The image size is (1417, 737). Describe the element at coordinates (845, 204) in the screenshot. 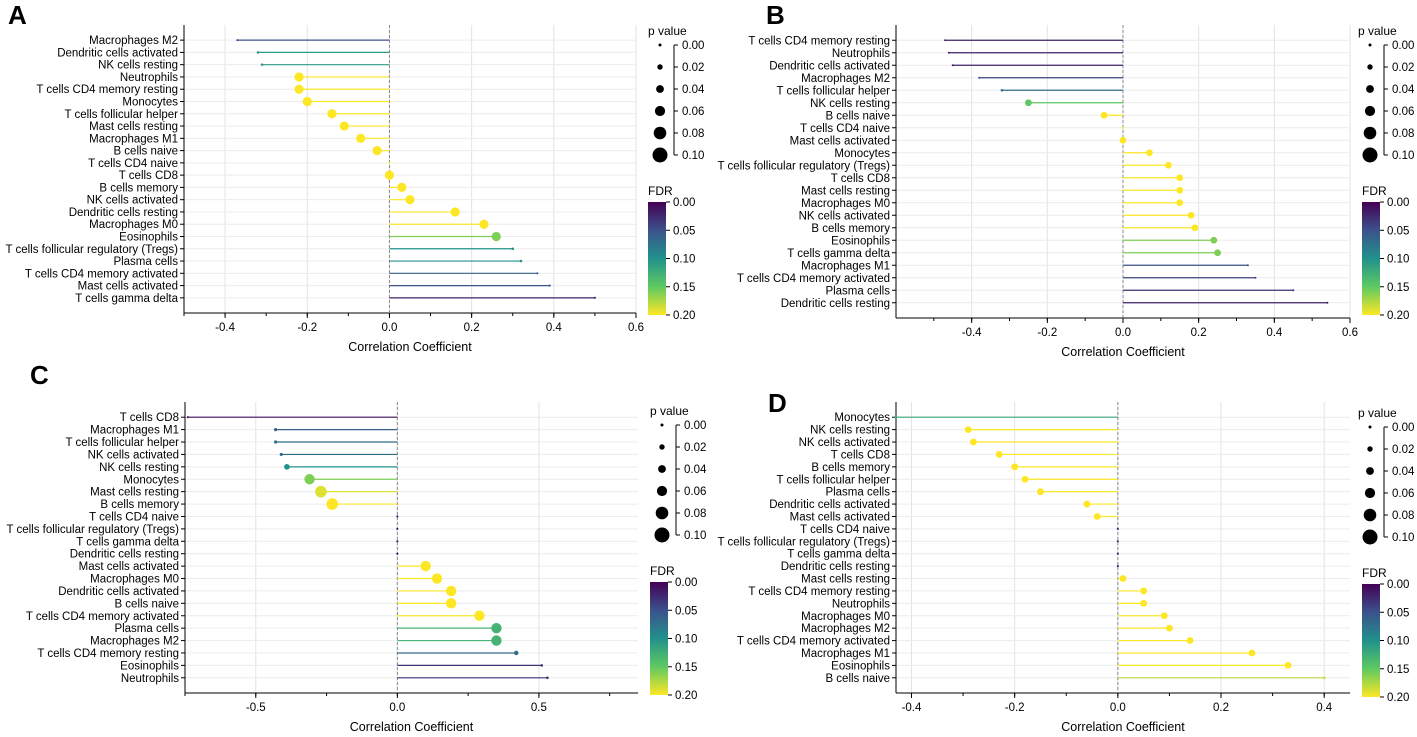

I see `category-label: Macrophages M0` at that location.